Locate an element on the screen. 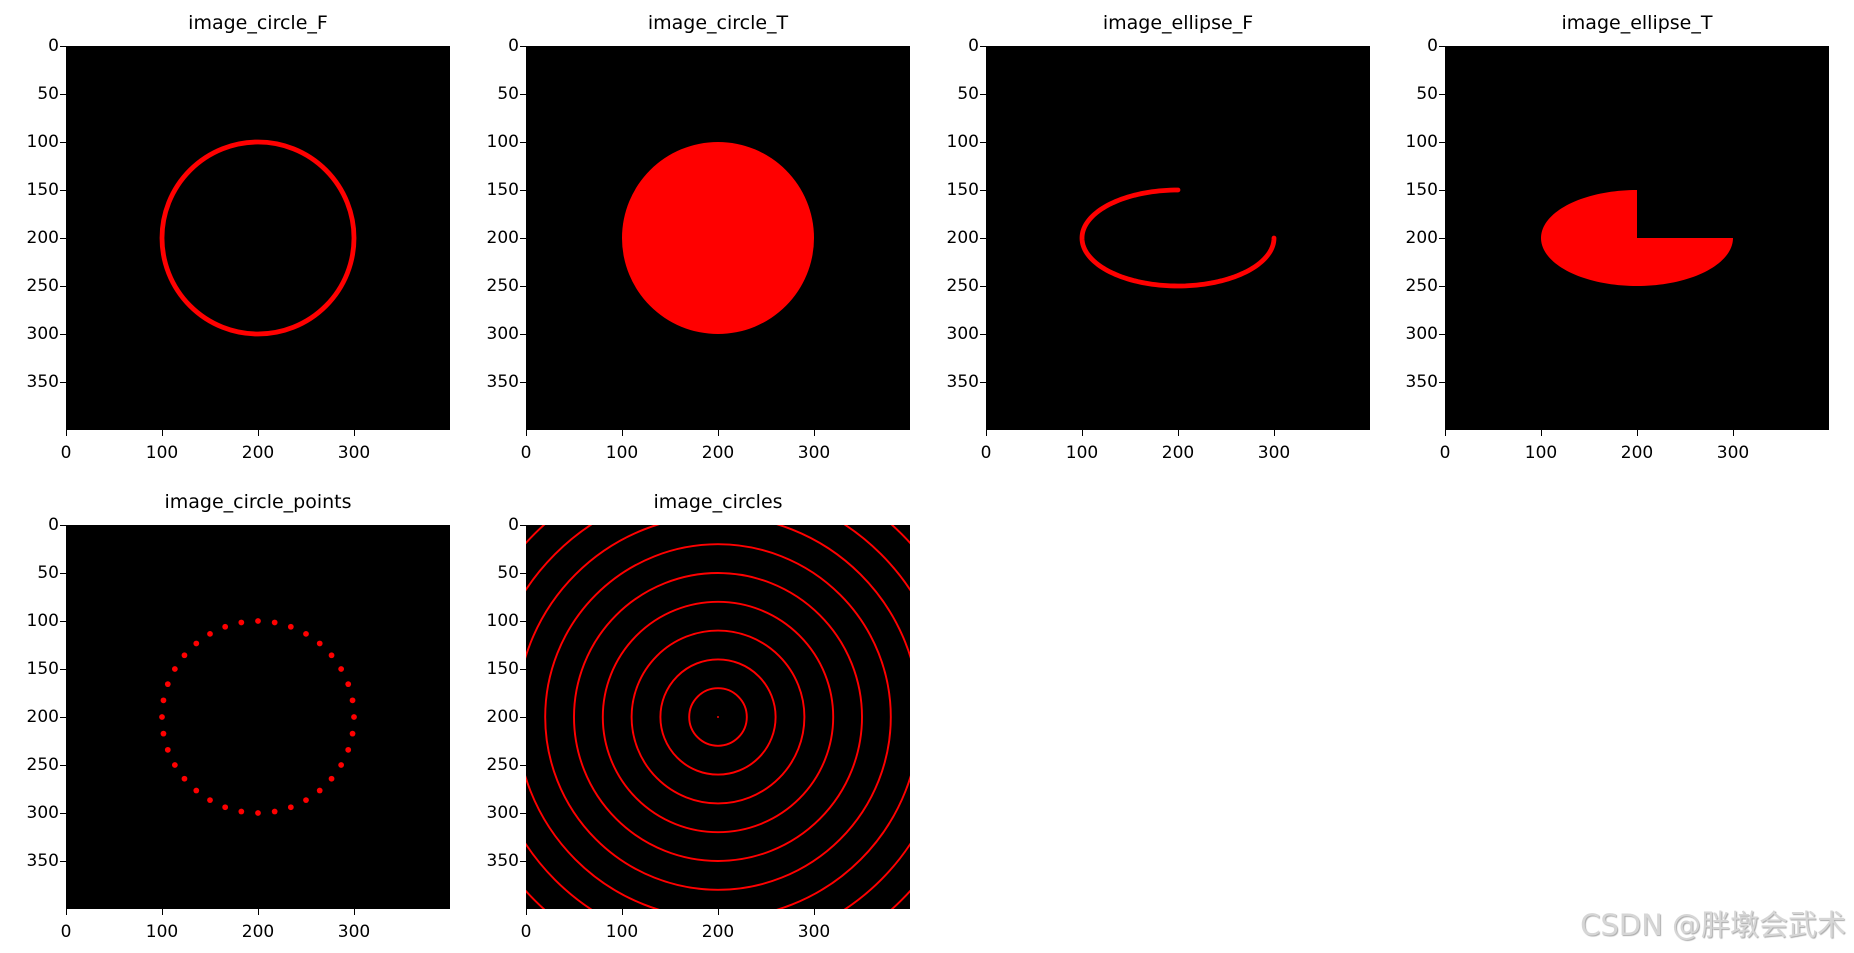  subplot-title: image_circle_F is located at coordinates (258, 23).